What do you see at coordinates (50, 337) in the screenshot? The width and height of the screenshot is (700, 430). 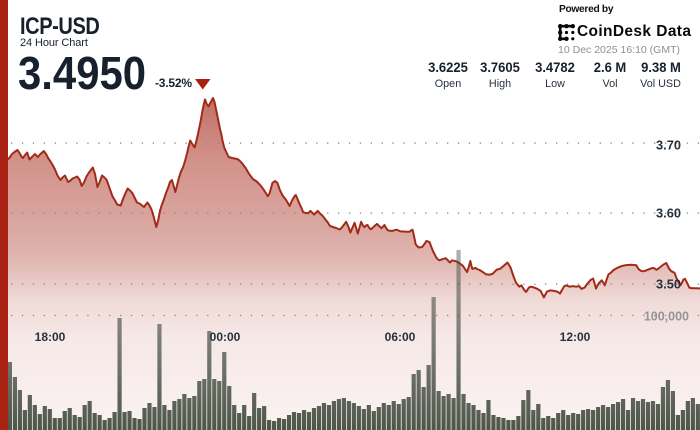 I see `svg-text: 18:00` at bounding box center [50, 337].